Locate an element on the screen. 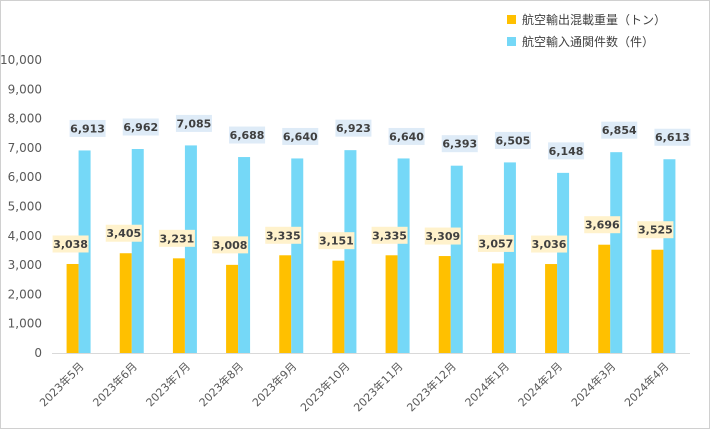 The image size is (710, 429). x-tick-label: 2023年9月 is located at coordinates (274, 384).